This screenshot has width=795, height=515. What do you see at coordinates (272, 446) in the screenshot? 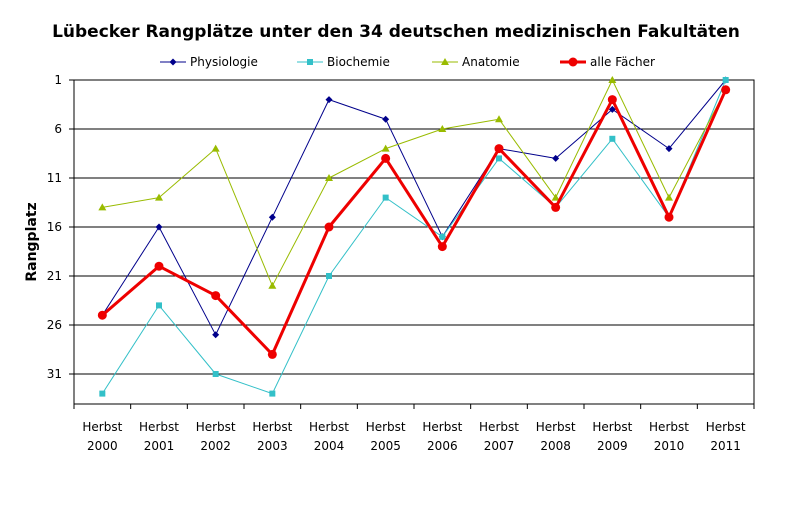
I see `x-tick-label: 2003` at bounding box center [272, 446].